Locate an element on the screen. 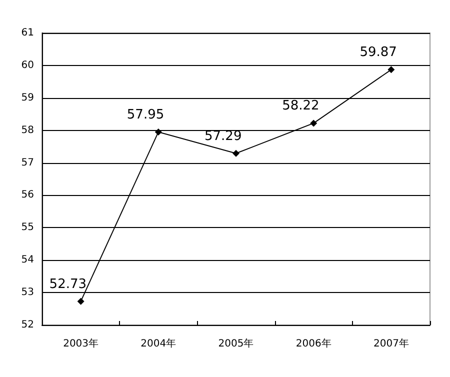  y-tick-label: 58 is located at coordinates (27, 130).